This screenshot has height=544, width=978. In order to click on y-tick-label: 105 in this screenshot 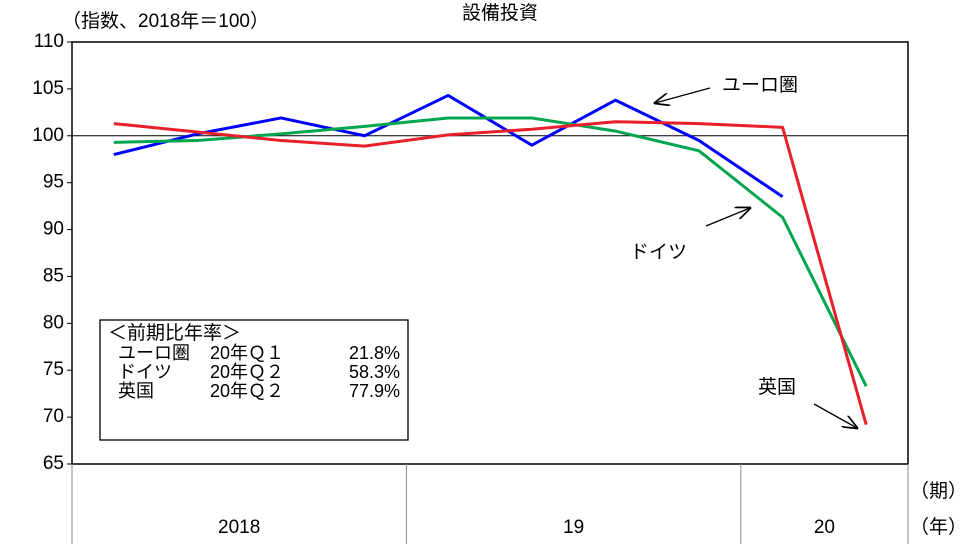, I will do `click(48, 88)`.